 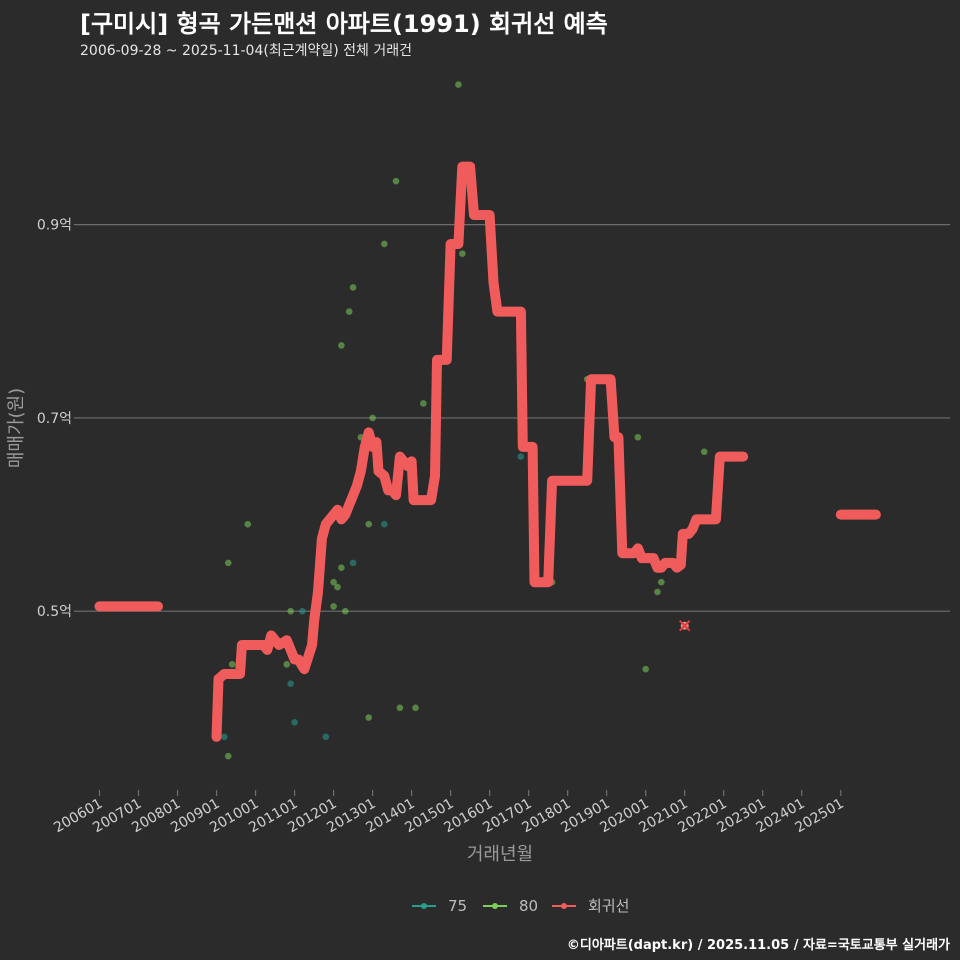 What do you see at coordinates (564, 906) in the screenshot?
I see `legend-marker-reg` at bounding box center [564, 906].